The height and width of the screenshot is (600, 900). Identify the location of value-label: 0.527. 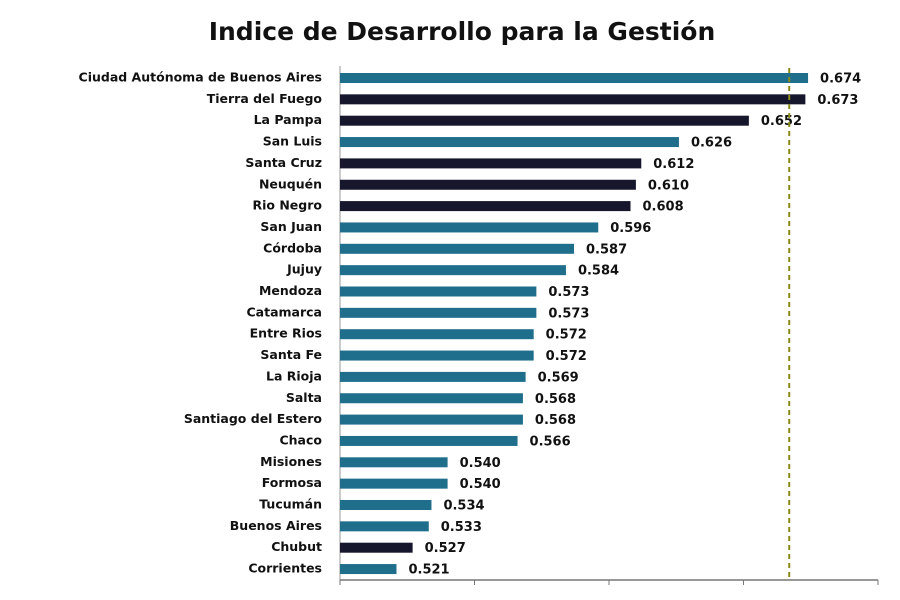
(445, 548).